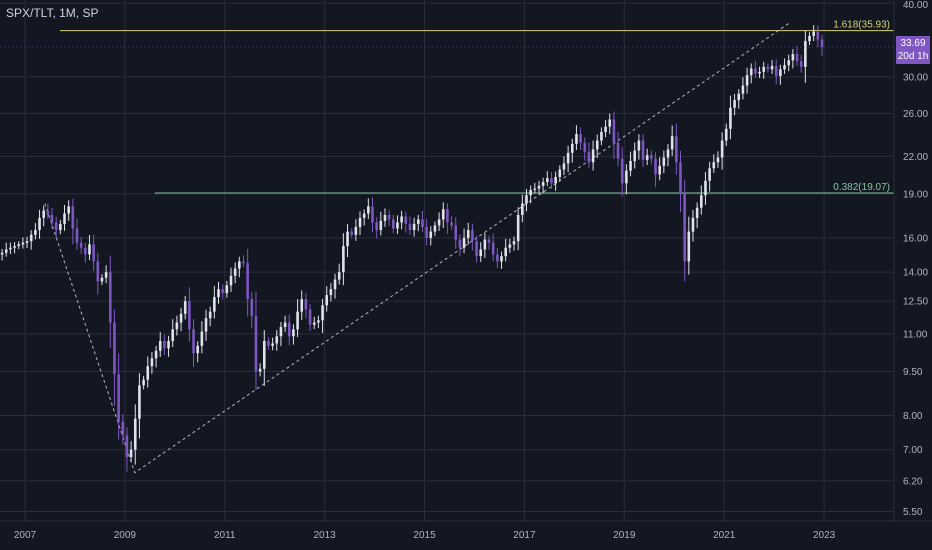  I want to click on fib-level-label: 1.618(35.93), so click(861, 25).